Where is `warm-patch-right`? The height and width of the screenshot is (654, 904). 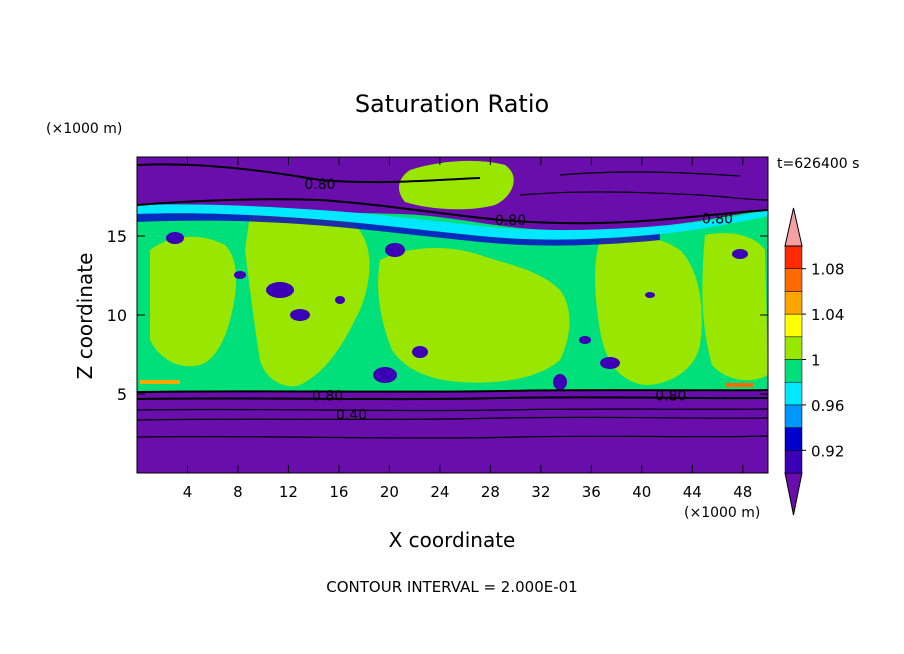
warm-patch-right is located at coordinates (739, 385).